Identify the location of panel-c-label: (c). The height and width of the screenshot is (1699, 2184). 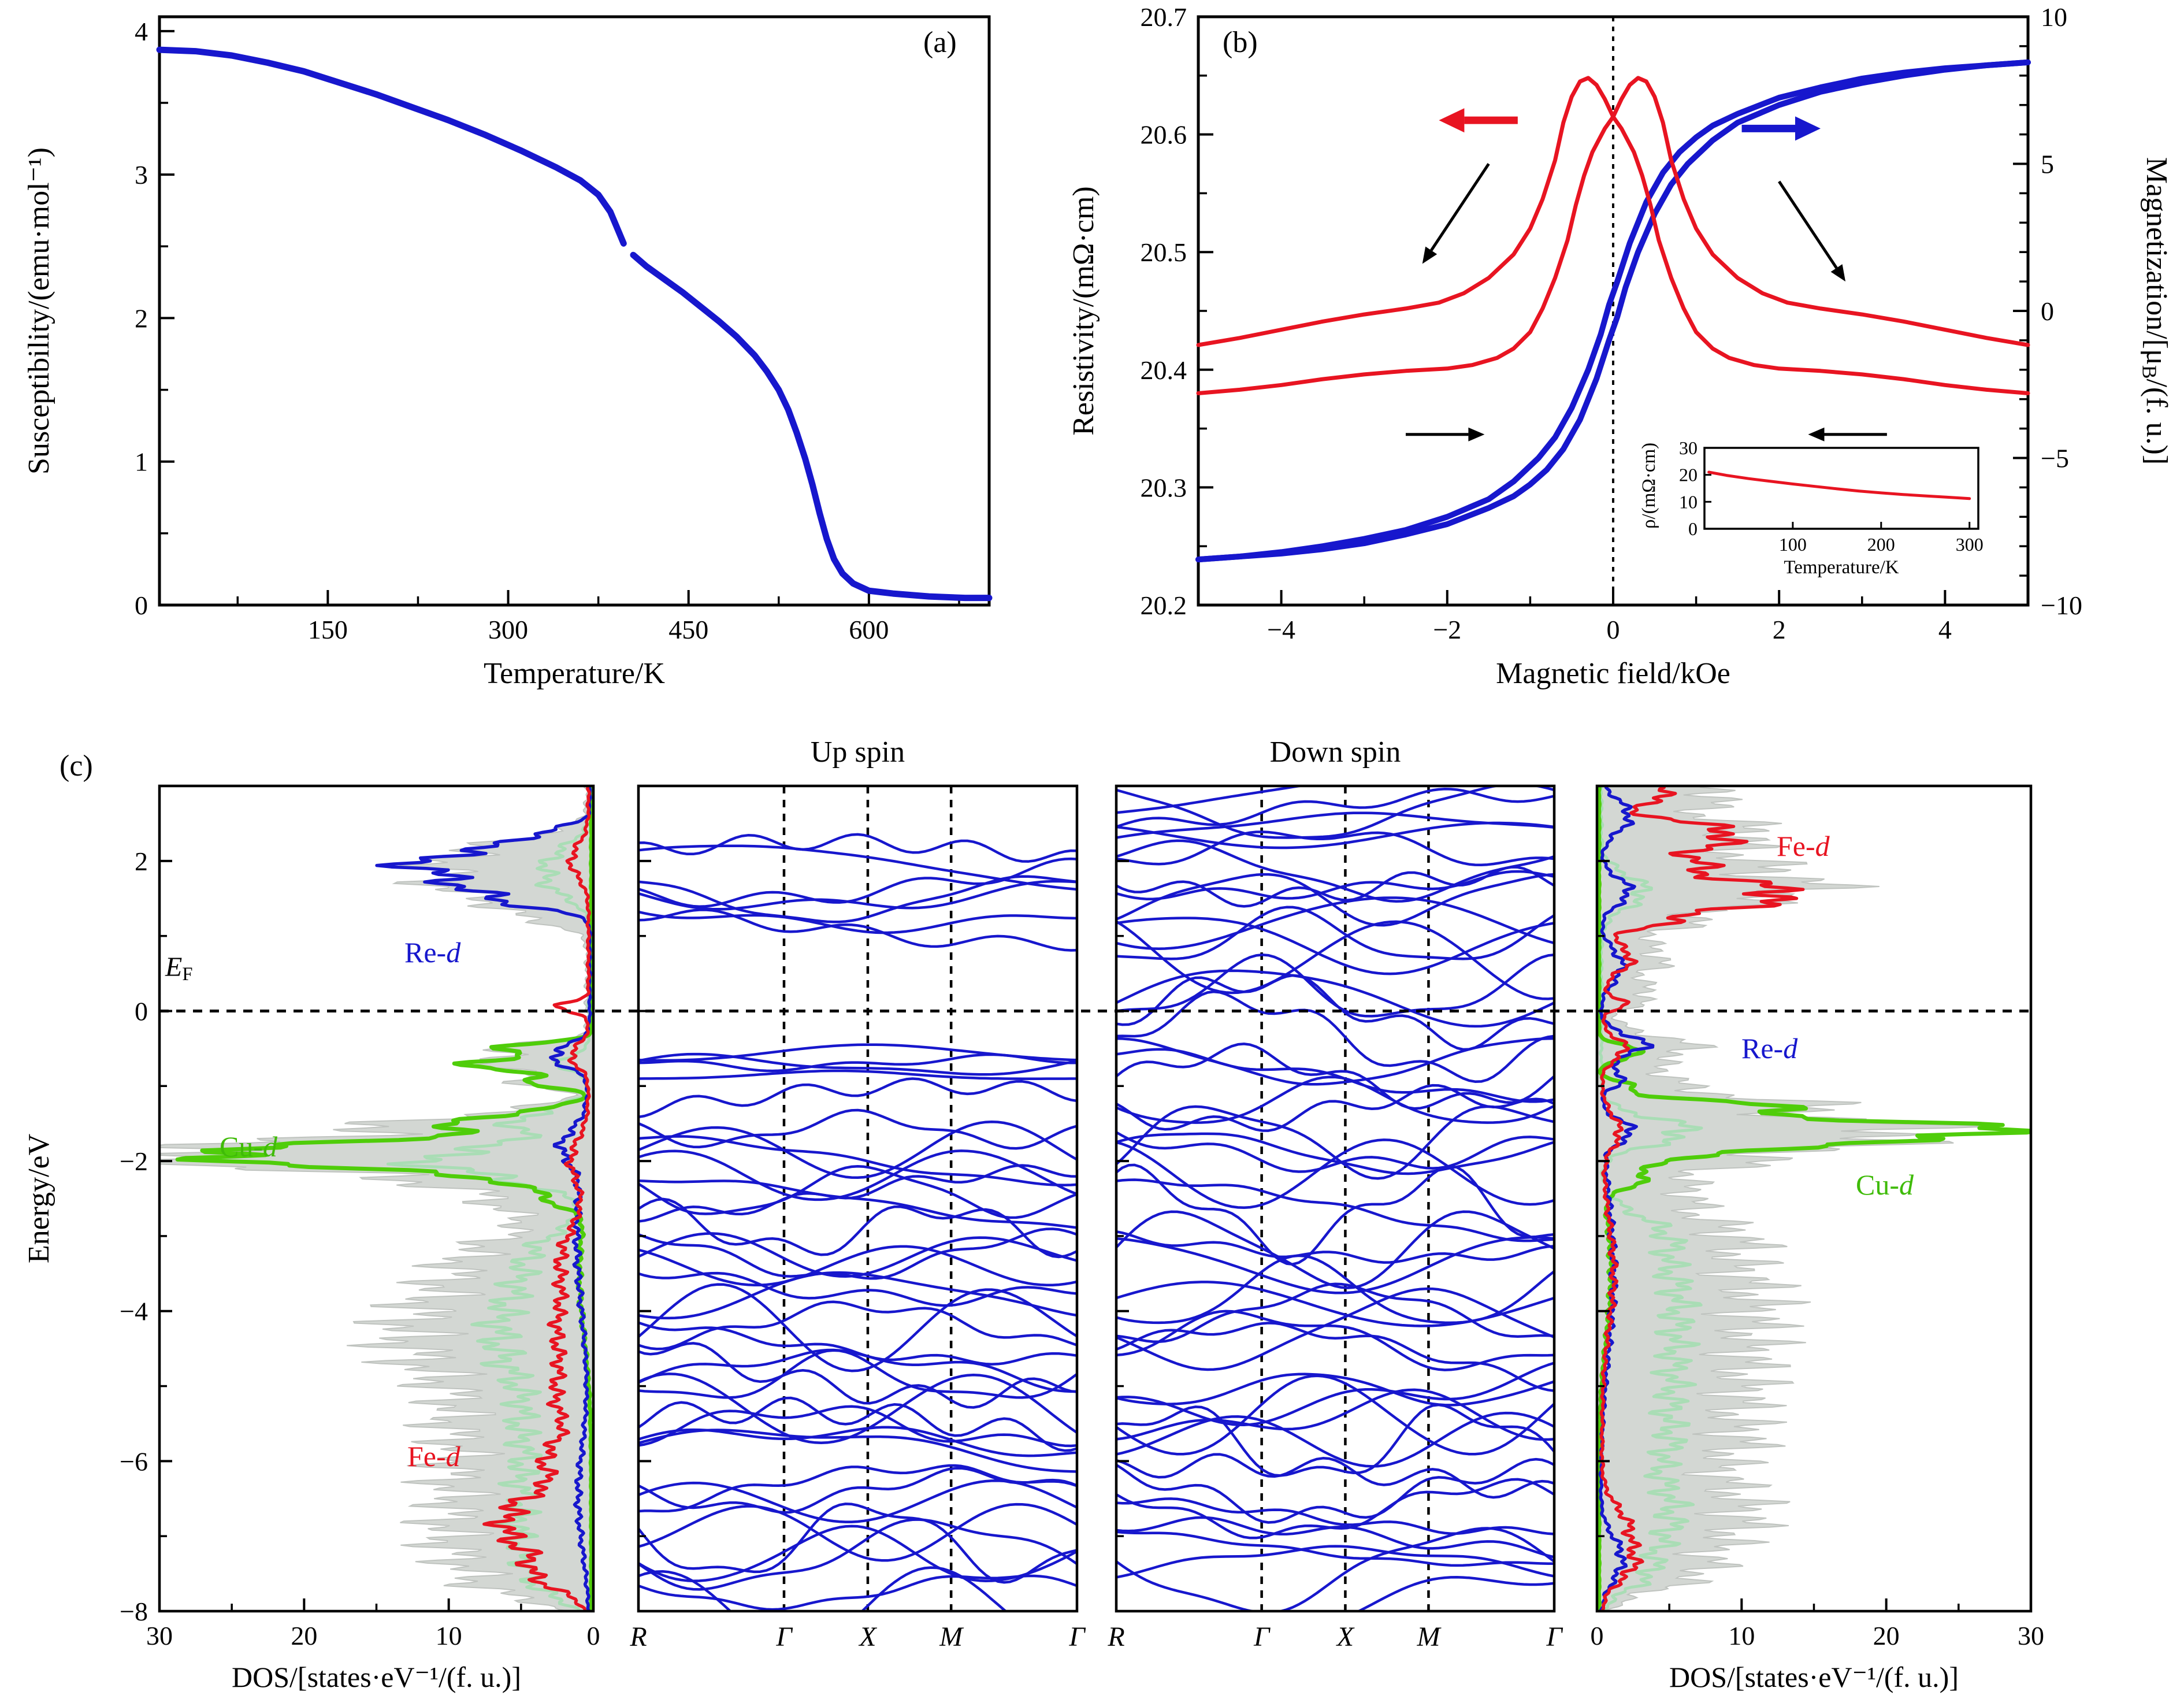
(76, 766).